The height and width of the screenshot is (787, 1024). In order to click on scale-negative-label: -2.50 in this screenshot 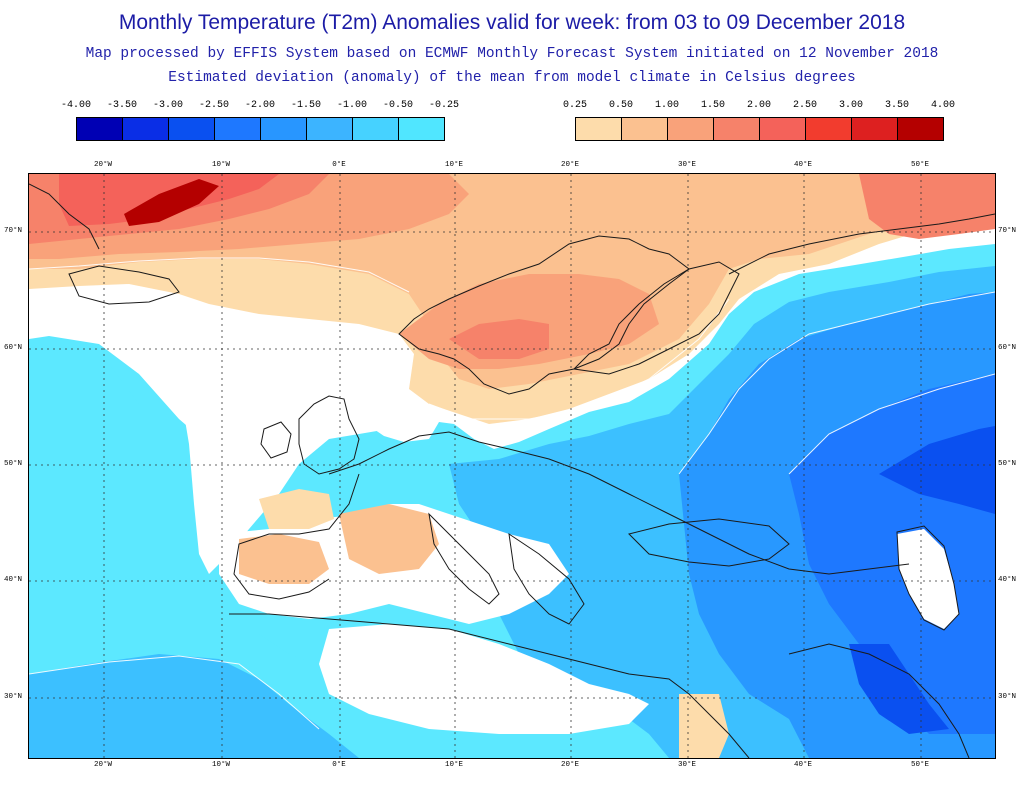, I will do `click(214, 105)`.